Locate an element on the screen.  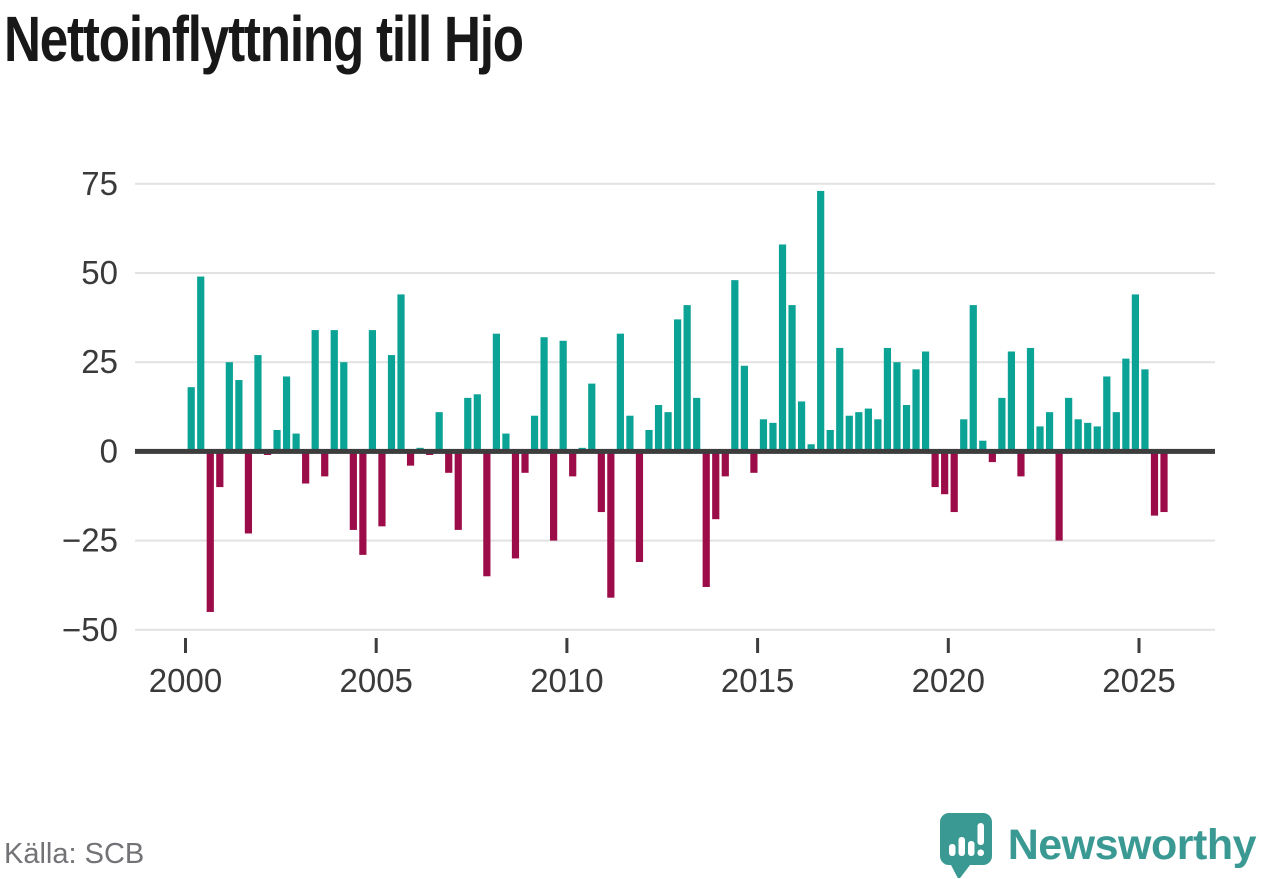
newsworthy-brand: Newsworthy is located at coordinates (1097, 845).